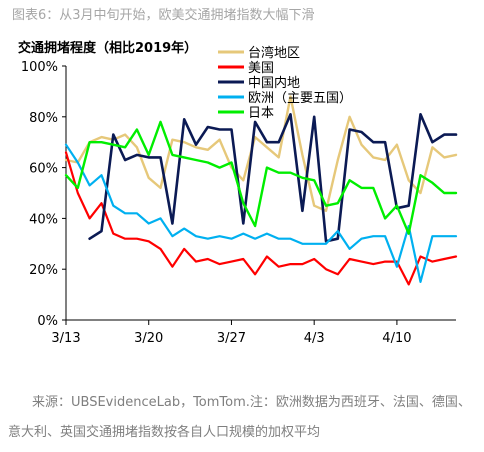 The height and width of the screenshot is (452, 484). What do you see at coordinates (43, 169) in the screenshot?
I see `y-tick-label: 60%` at bounding box center [43, 169].